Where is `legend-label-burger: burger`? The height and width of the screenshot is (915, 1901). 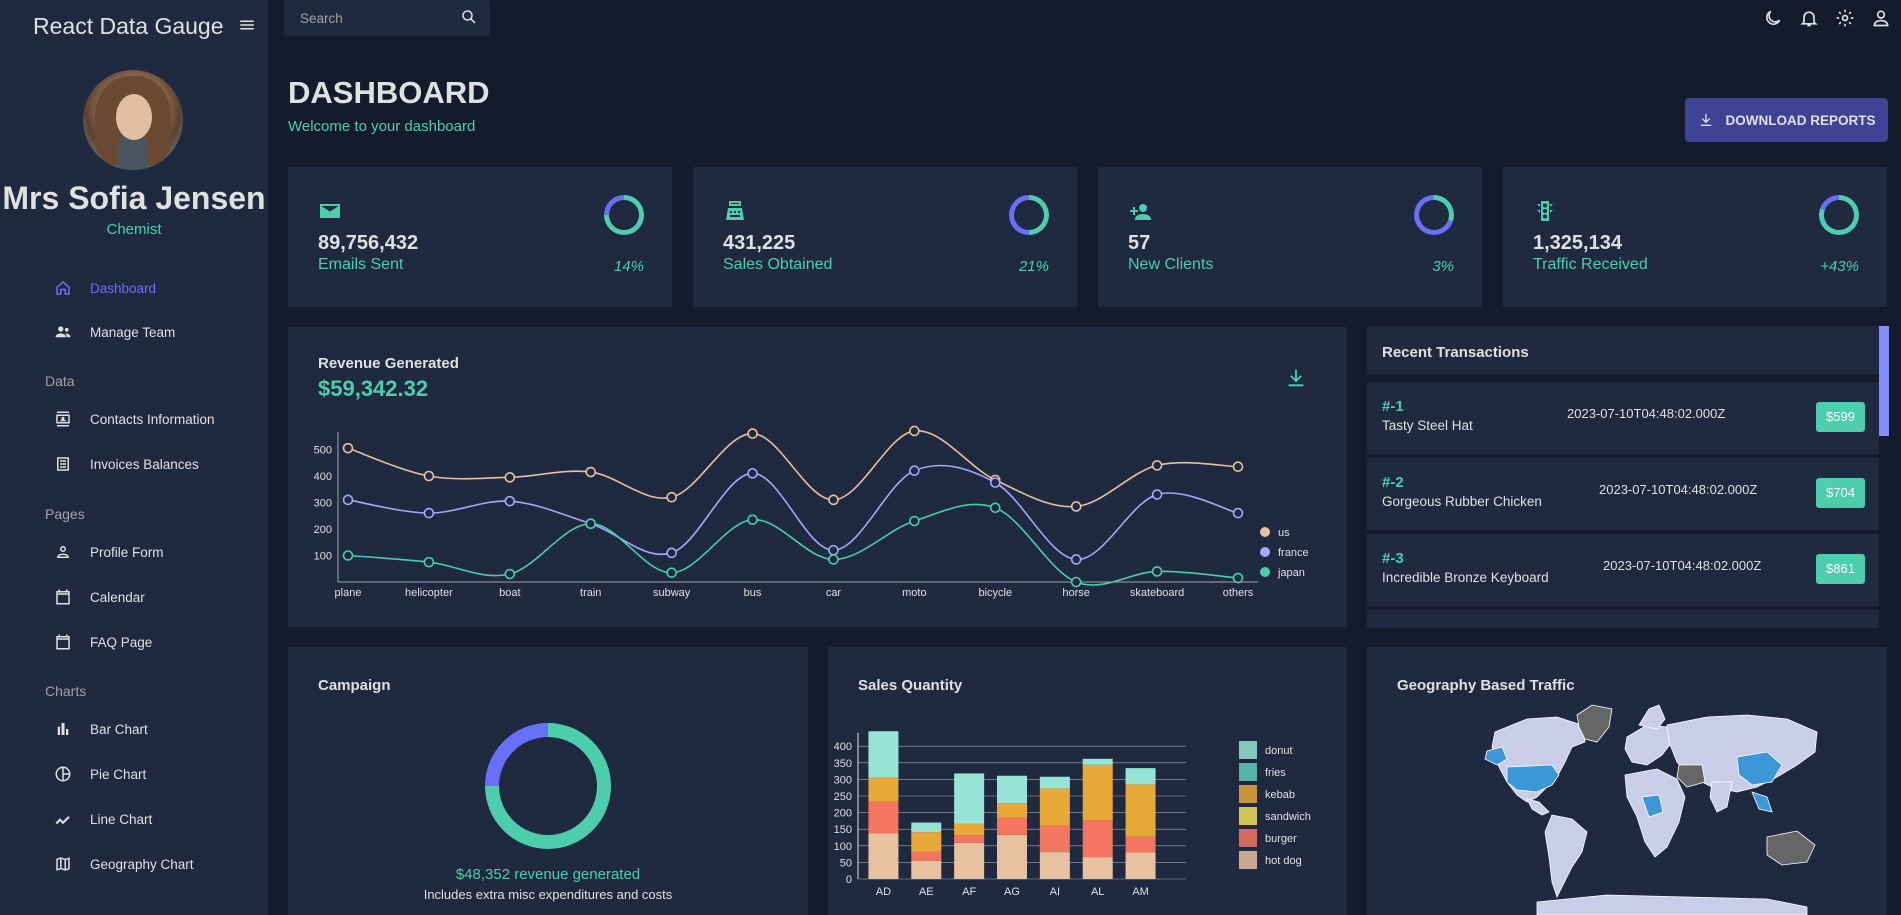
legend-label-burger: burger is located at coordinates (1281, 839).